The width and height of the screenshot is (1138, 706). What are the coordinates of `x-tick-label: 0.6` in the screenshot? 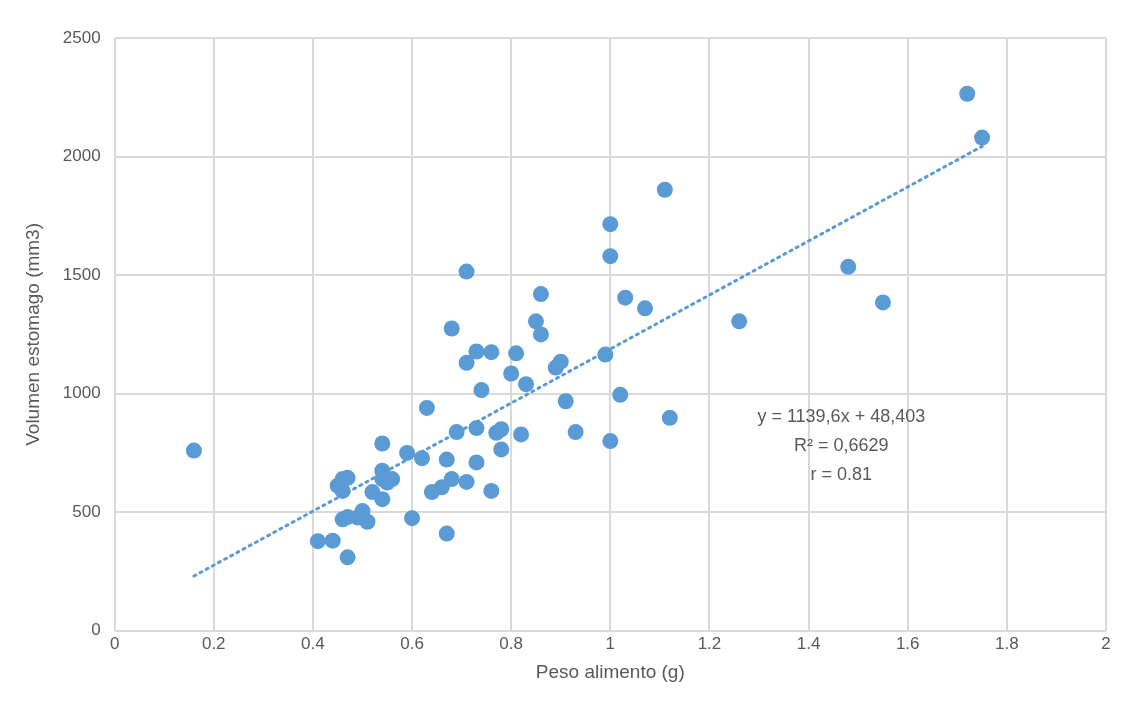 It's located at (412, 643).